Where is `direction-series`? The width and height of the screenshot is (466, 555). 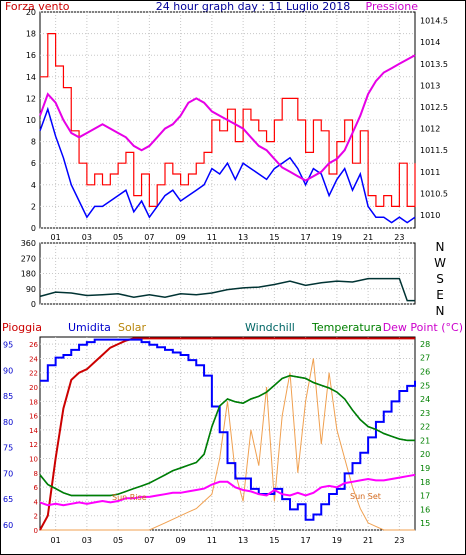 direction-series is located at coordinates (227, 289).